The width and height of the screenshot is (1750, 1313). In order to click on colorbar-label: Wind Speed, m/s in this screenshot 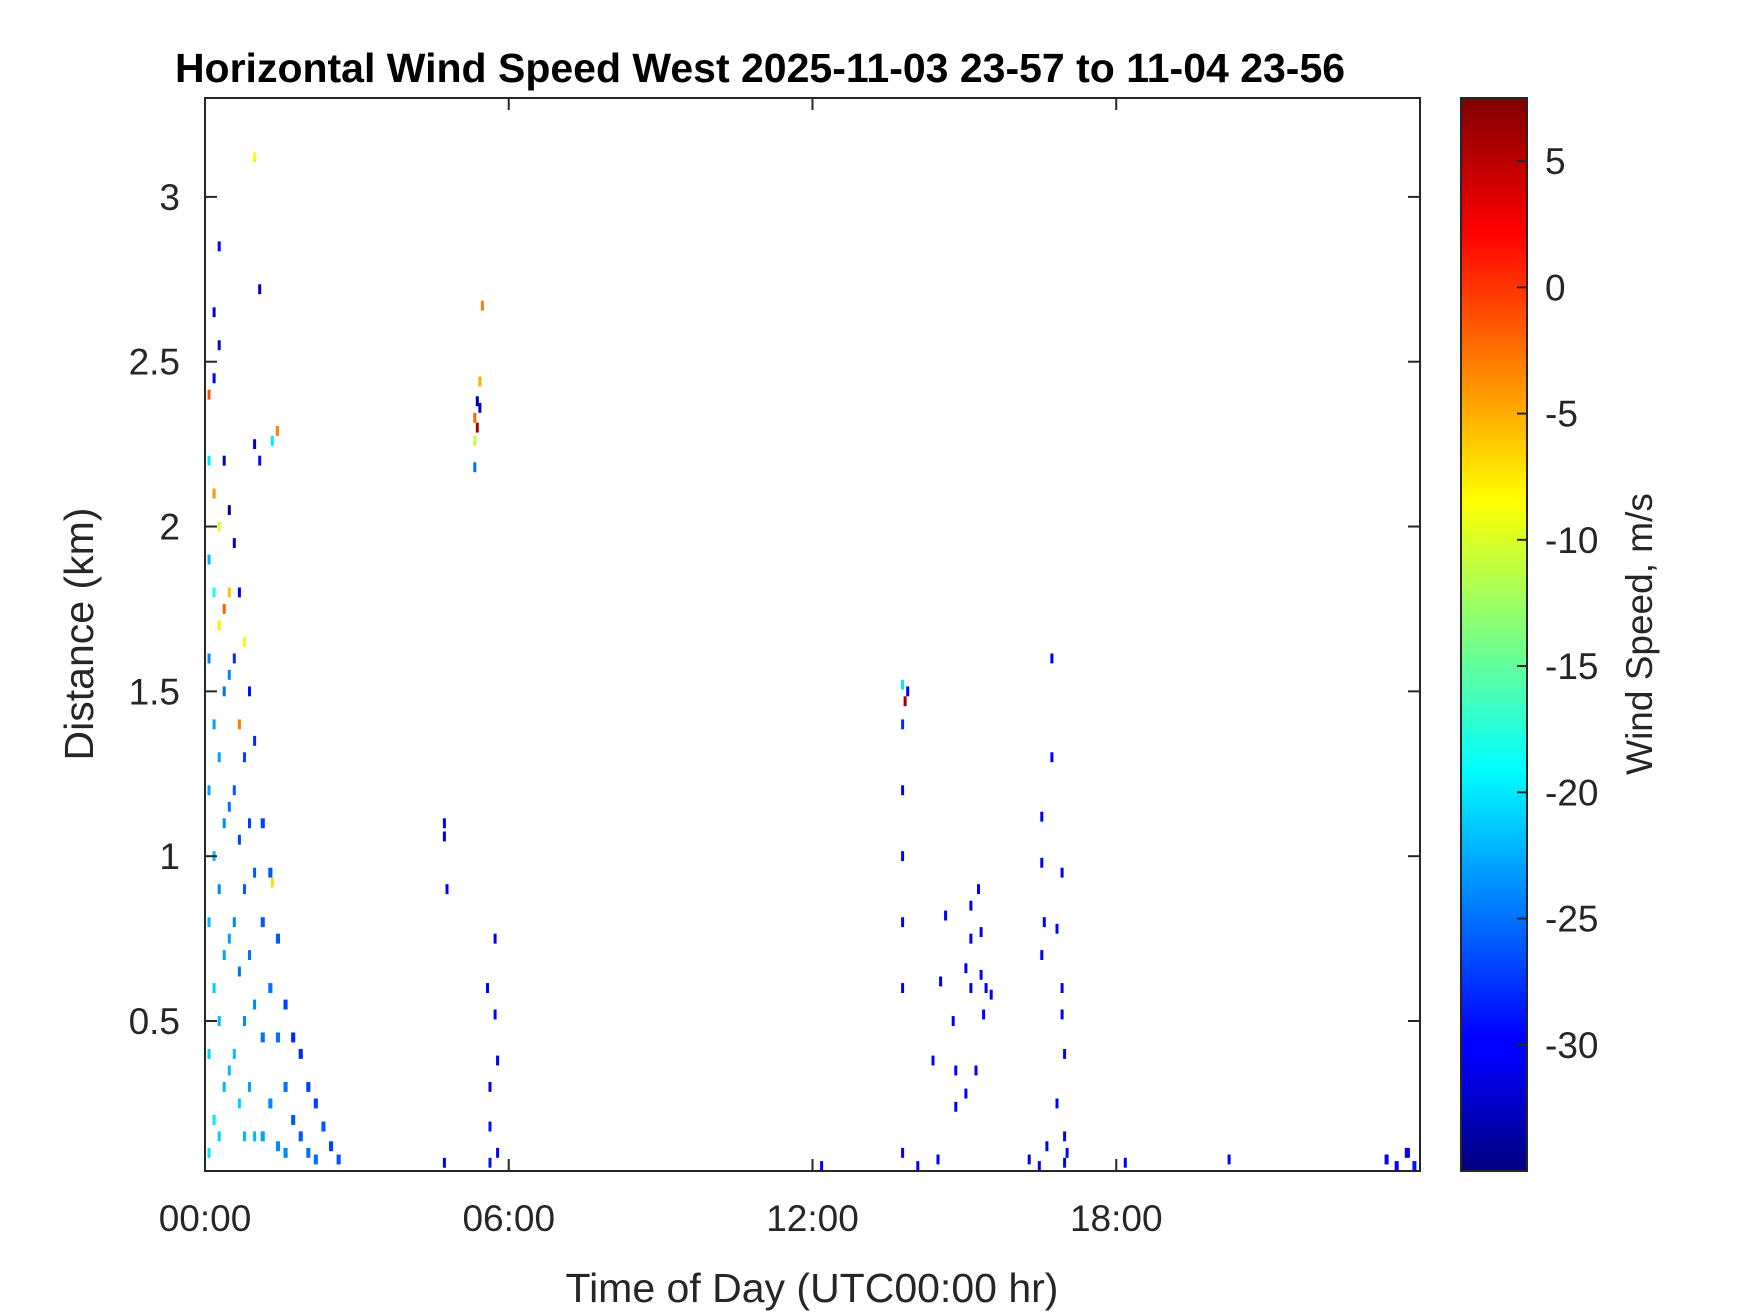, I will do `click(1639, 634)`.